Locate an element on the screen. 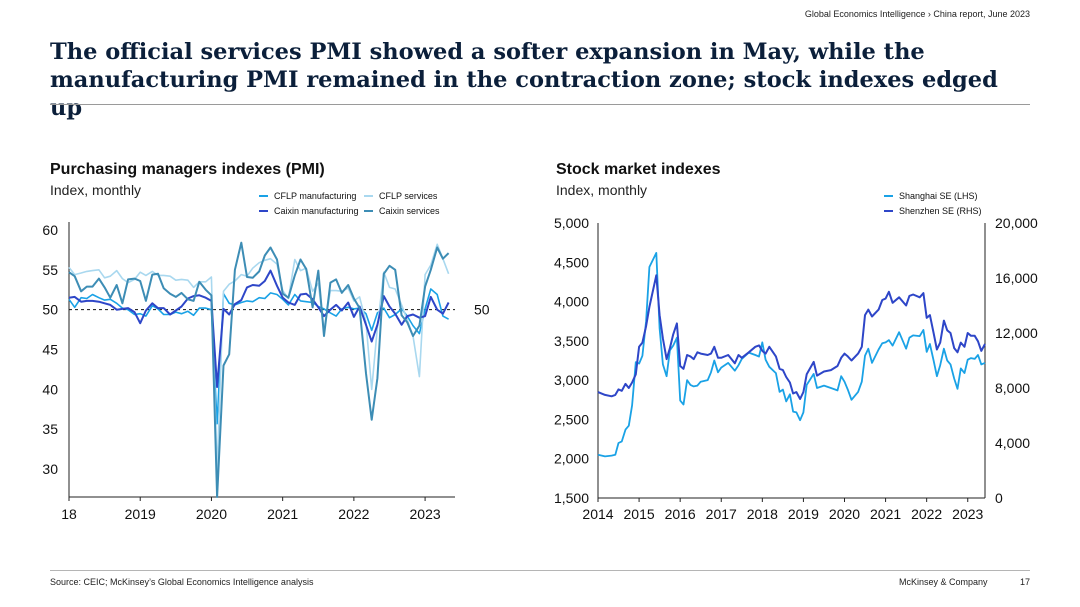 This screenshot has width=1080, height=607. stock-left-tick-label: 1,500 is located at coordinates (571, 498).